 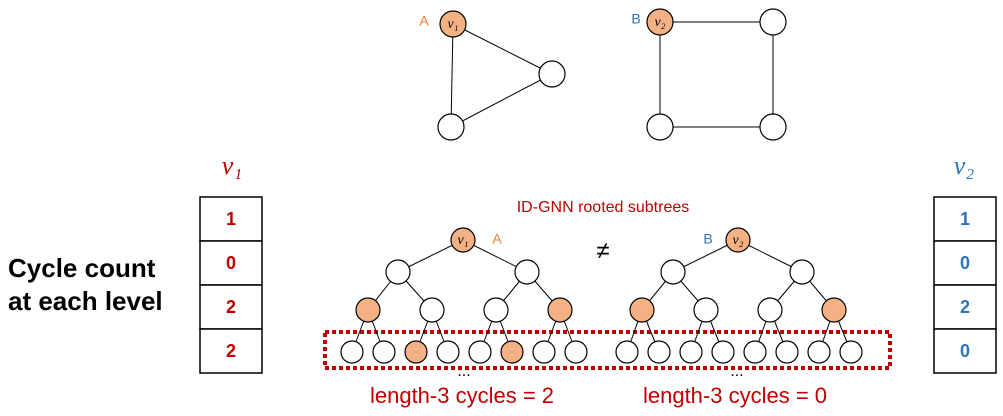 I want to click on subtree-title: ID-GNN rooted subtrees, so click(x=603, y=207).